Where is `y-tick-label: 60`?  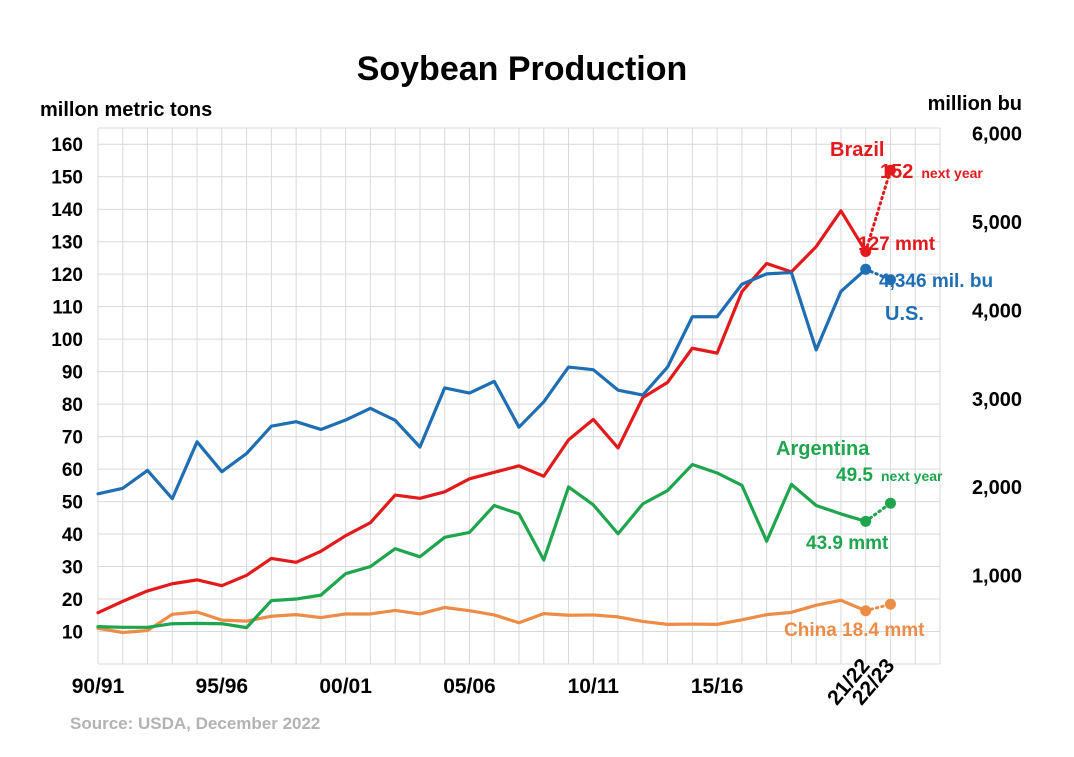 y-tick-label: 60 is located at coordinates (72, 470).